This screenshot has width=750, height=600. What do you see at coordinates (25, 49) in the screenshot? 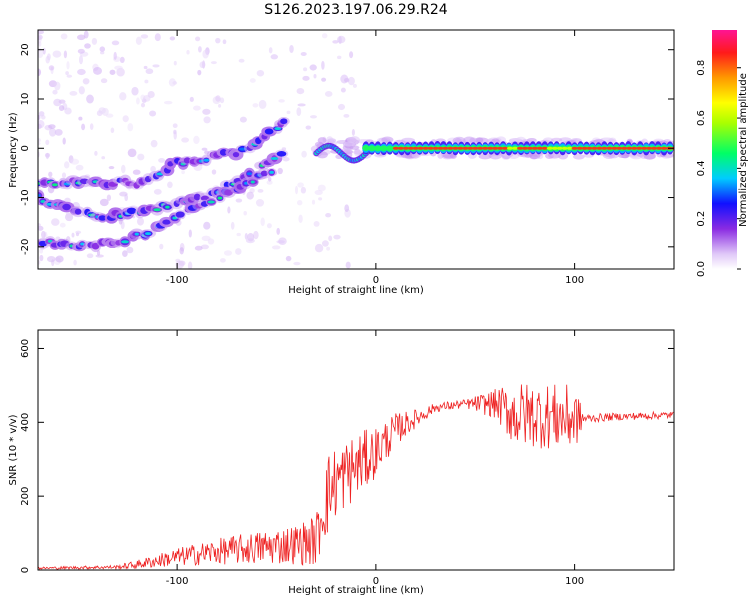
I see `y-tick-label: 20` at bounding box center [25, 49].